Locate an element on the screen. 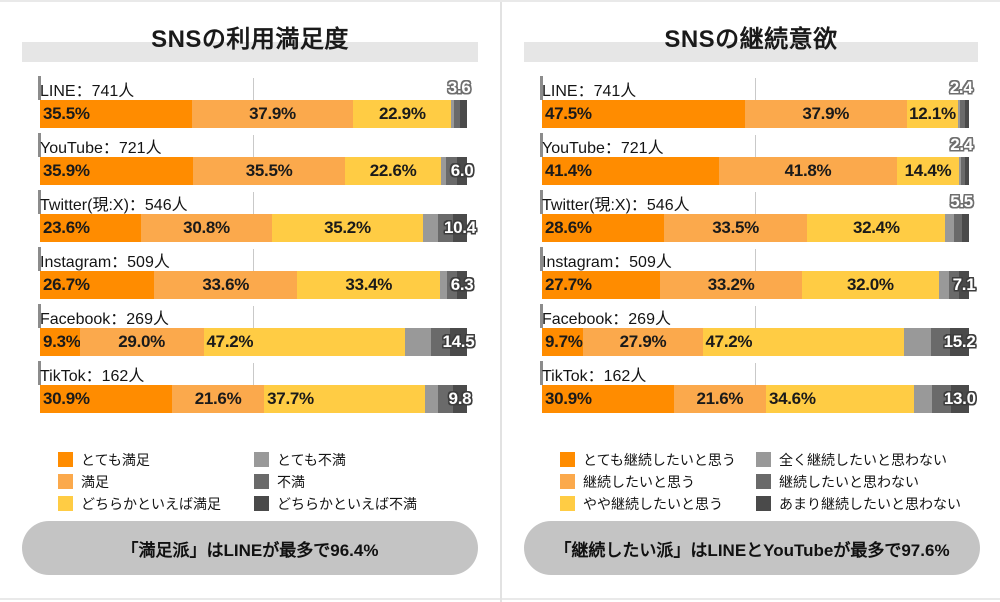 Image resolution: width=1000 pixels, height=602 pixels. segment-value: 14.5 is located at coordinates (458, 341).